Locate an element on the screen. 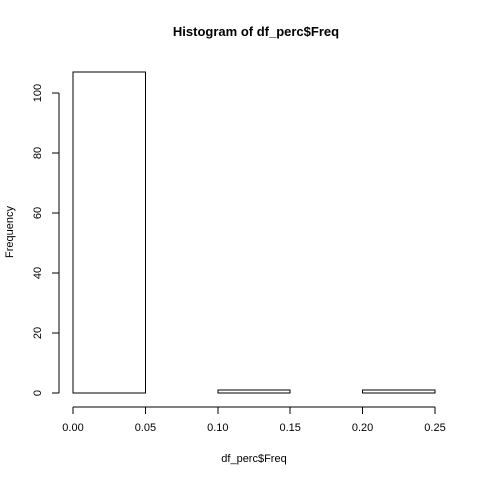 This screenshot has height=480, width=480. x-tick-label: 0.15 is located at coordinates (289, 428).